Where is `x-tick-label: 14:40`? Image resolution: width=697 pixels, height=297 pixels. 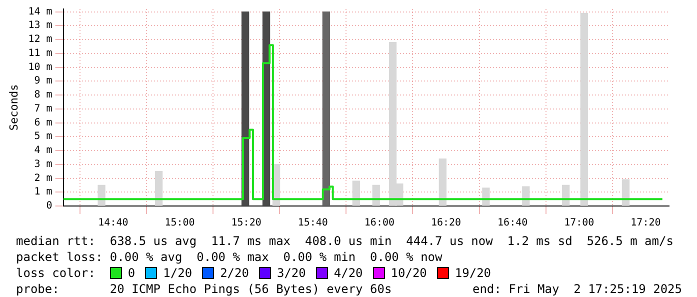 x-tick-label: 14:40 is located at coordinates (113, 223).